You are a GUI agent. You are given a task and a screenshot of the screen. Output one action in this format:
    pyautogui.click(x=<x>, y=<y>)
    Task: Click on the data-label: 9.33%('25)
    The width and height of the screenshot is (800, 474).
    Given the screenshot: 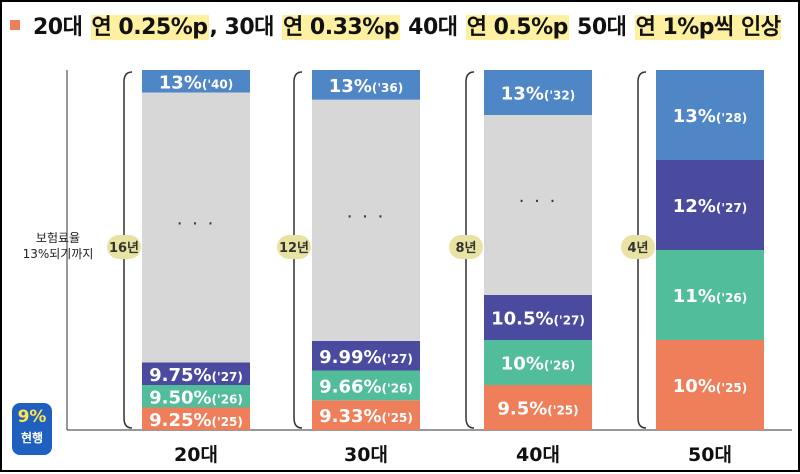 What is the action you would take?
    pyautogui.click(x=366, y=416)
    